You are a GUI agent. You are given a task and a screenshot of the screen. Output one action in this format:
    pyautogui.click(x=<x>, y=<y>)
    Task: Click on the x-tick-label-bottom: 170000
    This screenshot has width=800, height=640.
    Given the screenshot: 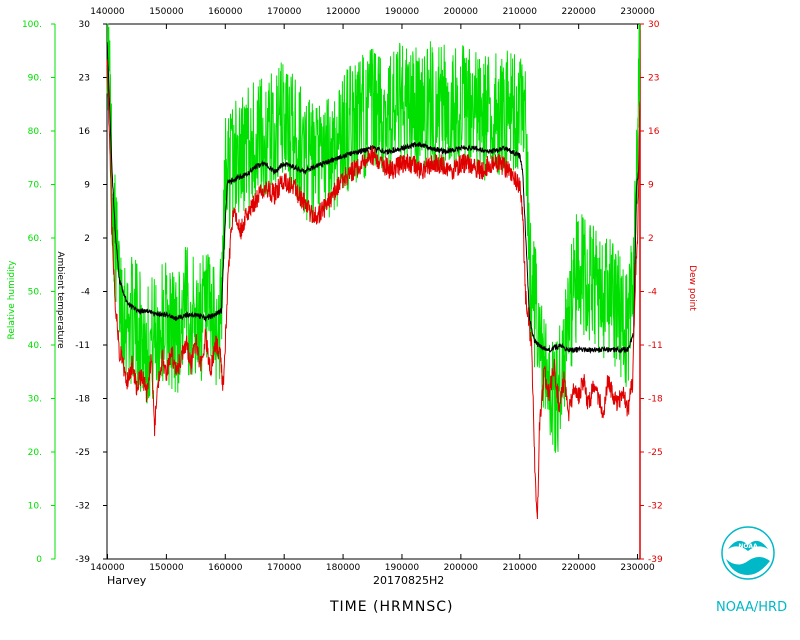 What is the action you would take?
    pyautogui.click(x=284, y=568)
    